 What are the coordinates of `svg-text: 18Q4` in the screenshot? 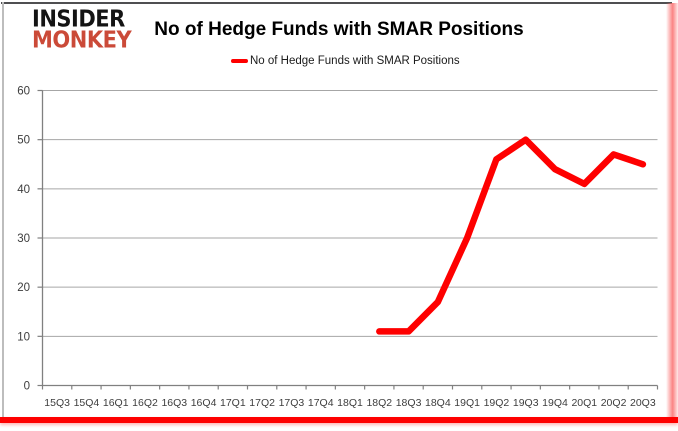 It's located at (438, 403).